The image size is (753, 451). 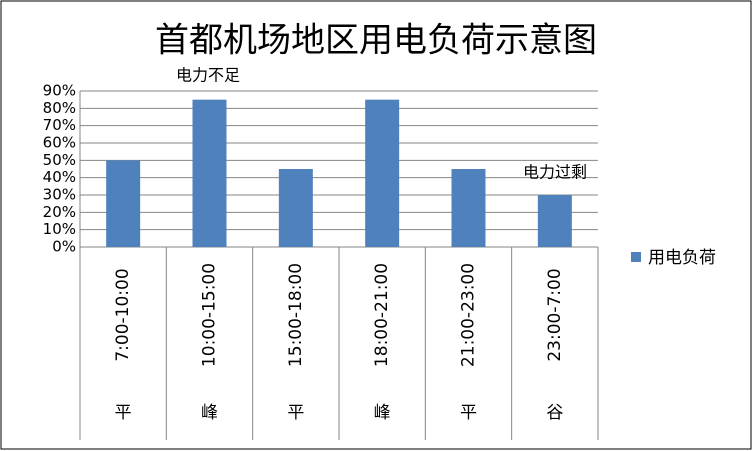 I want to click on chart-title: 首都机场地区用电负荷示意图, so click(x=376, y=41).